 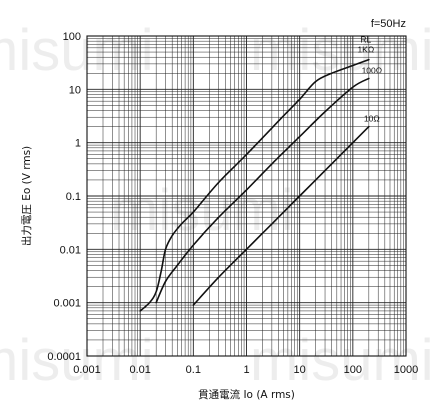 I want to click on x-tick-label: 0.1, so click(x=193, y=370).